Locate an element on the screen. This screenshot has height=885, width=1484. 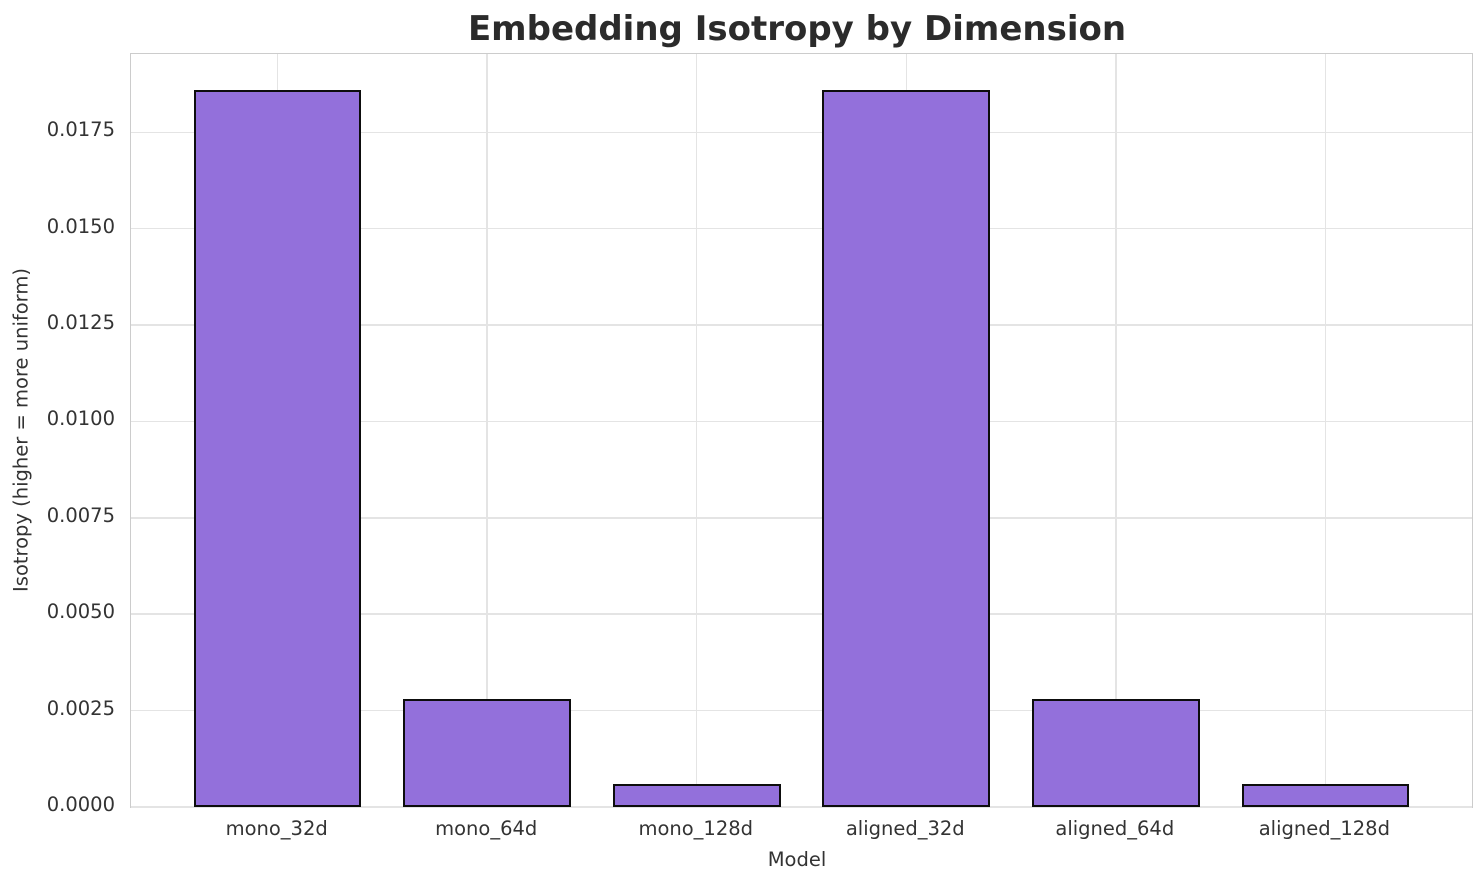
chart-title: Embedding Isotropy by Dimension is located at coordinates (797, 29).